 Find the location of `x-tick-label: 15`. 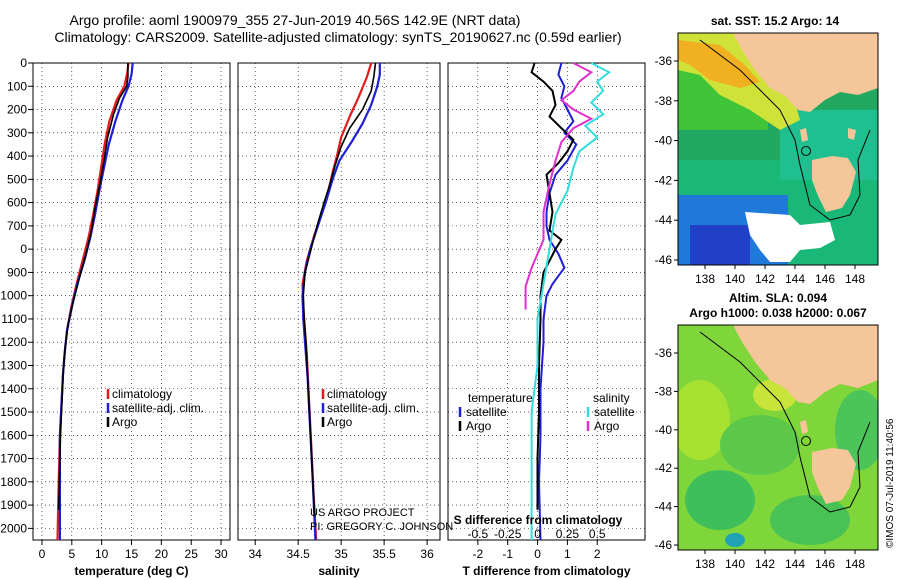

x-tick-label: 15 is located at coordinates (132, 554).